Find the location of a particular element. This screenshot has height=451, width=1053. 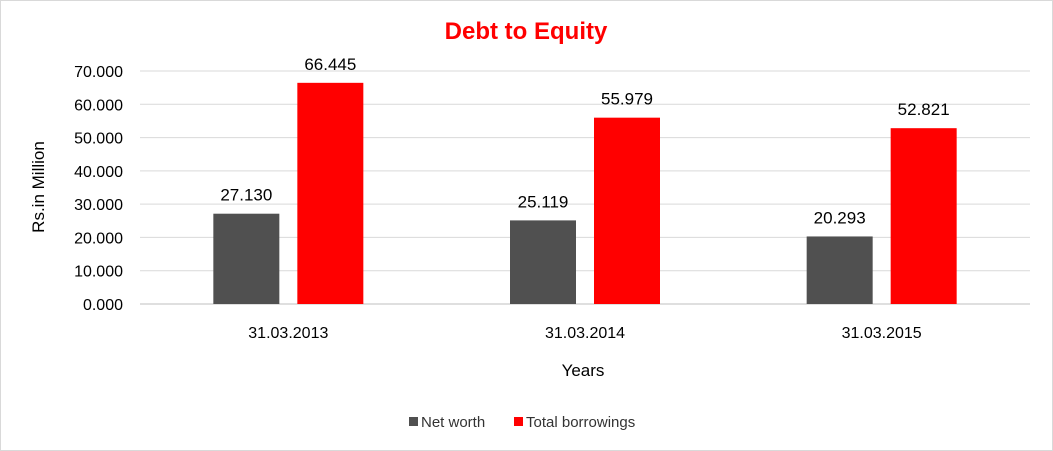

x-tick-label: 31.03.2014 is located at coordinates (585, 333).